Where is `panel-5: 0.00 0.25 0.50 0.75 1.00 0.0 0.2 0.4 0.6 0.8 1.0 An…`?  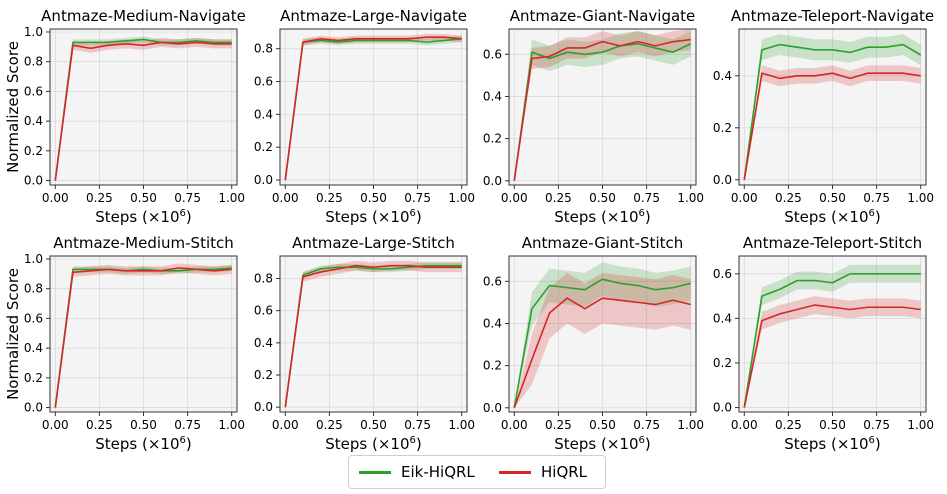 panel-5: 0.00 0.25 0.50 0.75 1.00 0.0 0.2 0.4 0.6 0.8 1.0 An… is located at coordinates (124, 343).